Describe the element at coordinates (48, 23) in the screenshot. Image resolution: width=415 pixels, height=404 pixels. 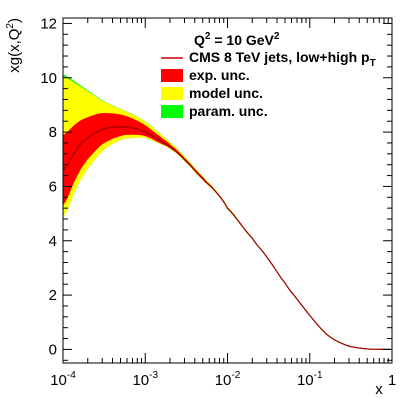
I see `y-tick-label: 12` at that location.